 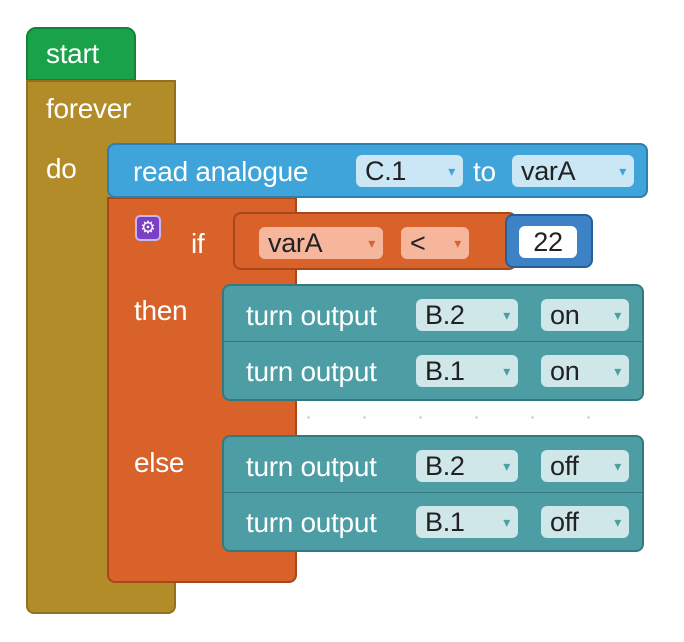 What do you see at coordinates (198, 243) in the screenshot?
I see `if-label: if` at bounding box center [198, 243].